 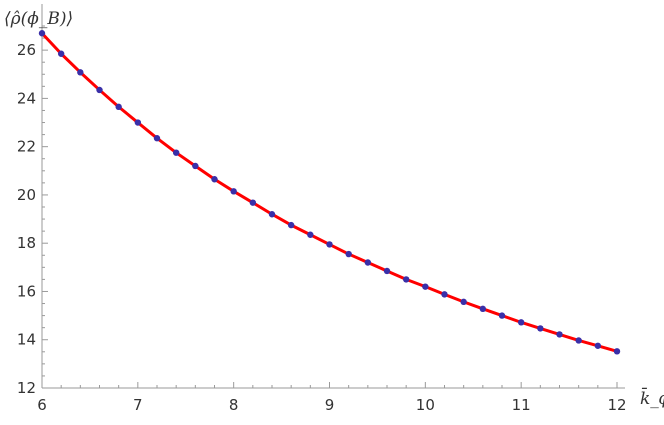 I want to click on x-tick-label: 10, so click(x=425, y=405).